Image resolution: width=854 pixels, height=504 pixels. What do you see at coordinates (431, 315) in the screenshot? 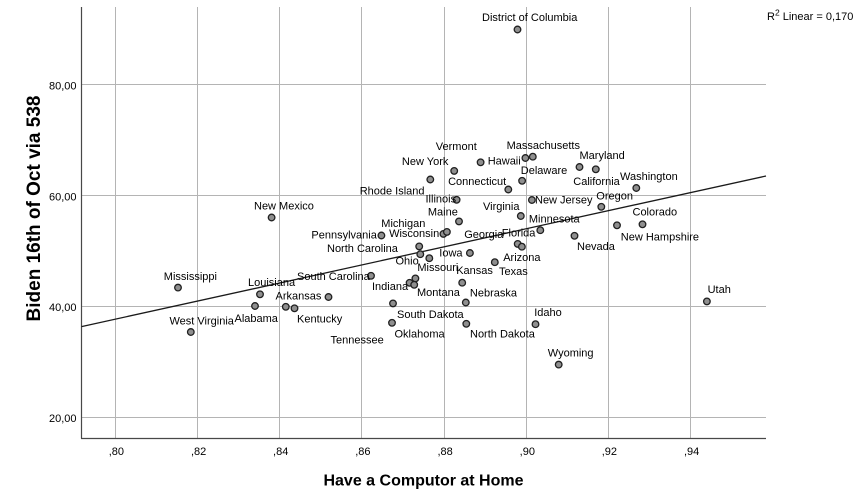
I see `svg-text: South Dakota` at bounding box center [431, 315].